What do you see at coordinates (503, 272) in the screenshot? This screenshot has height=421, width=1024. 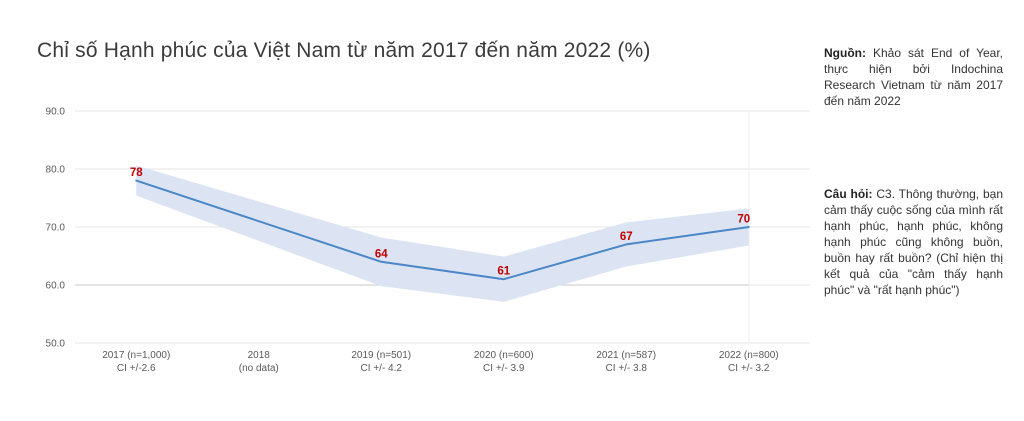 I see `data-label: 61` at bounding box center [503, 272].